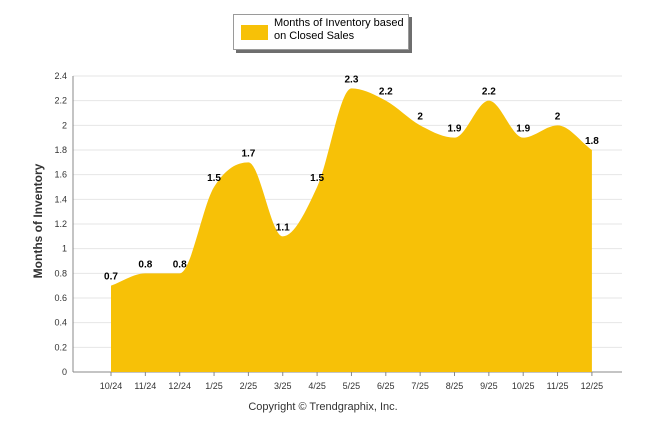 The image size is (646, 434). Describe the element at coordinates (523, 386) in the screenshot. I see `x-tick-label: 10/25` at that location.